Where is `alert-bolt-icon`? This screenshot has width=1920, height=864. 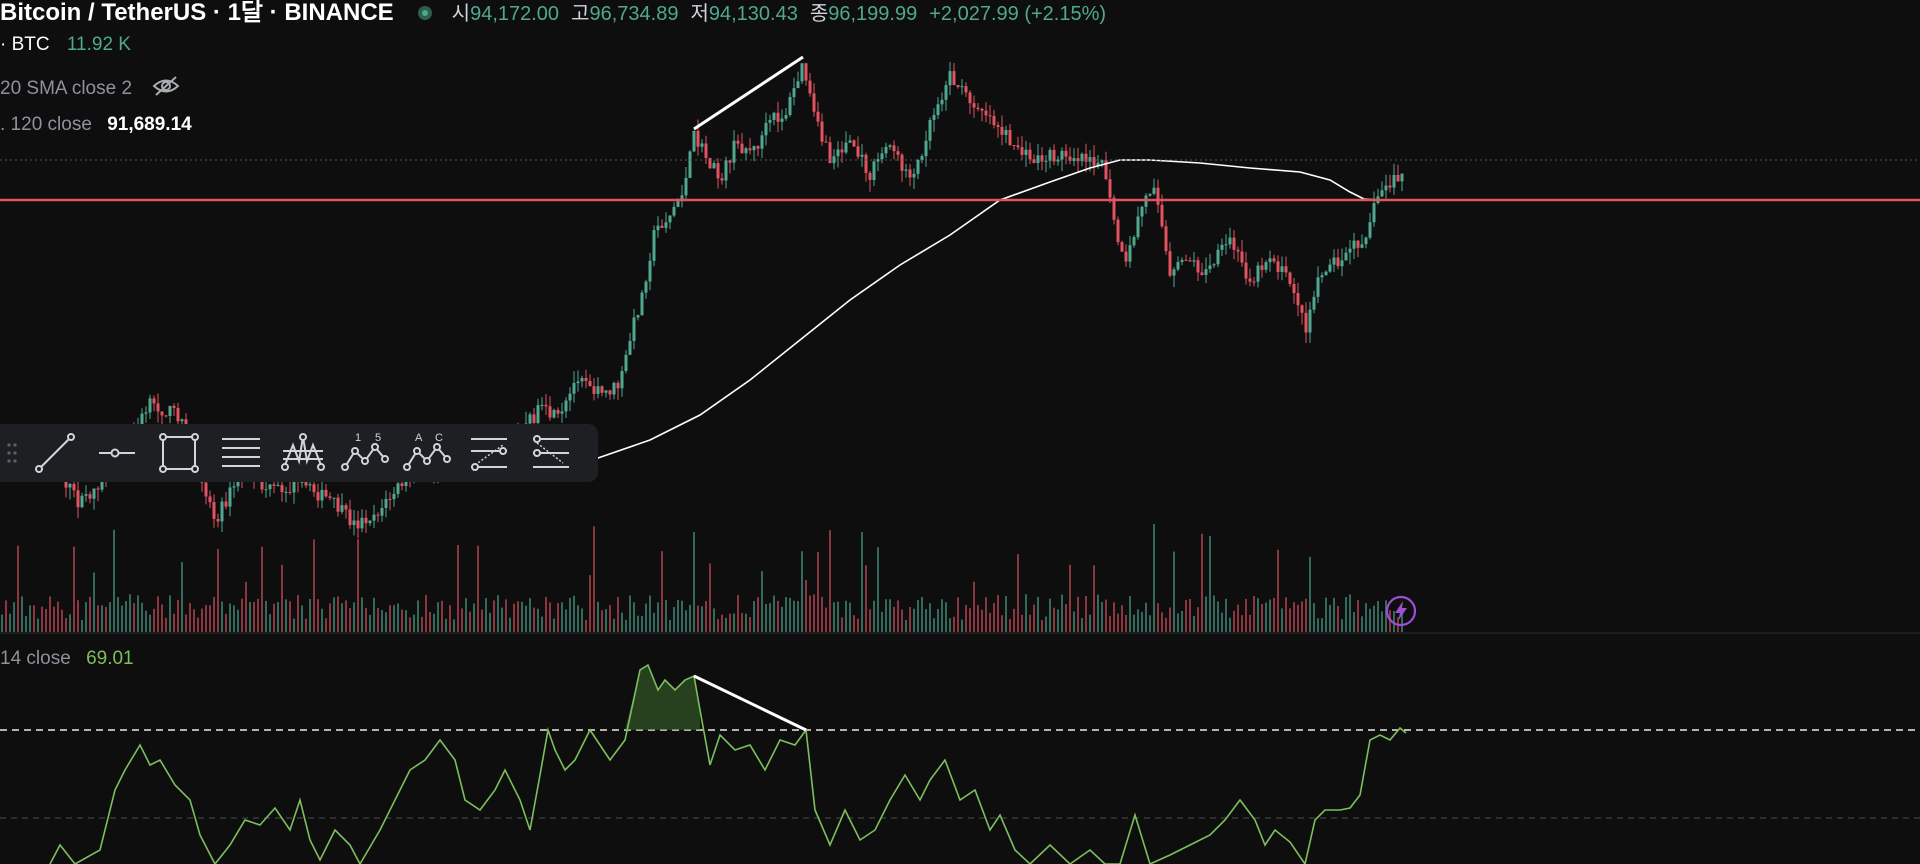
alert-bolt-icon is located at coordinates (1401, 611).